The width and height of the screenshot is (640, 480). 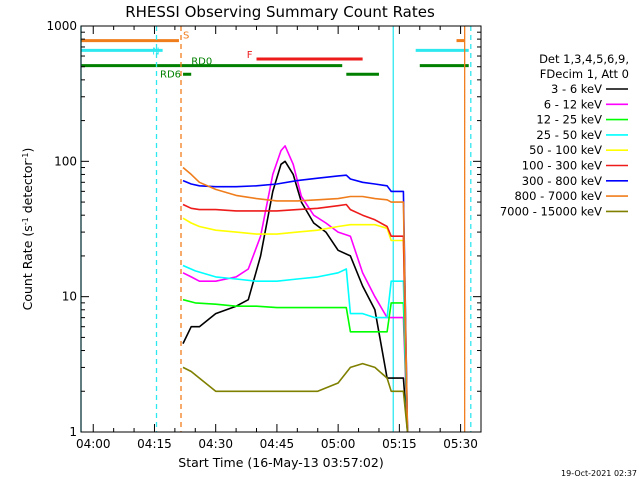 I want to click on x-tick-label: 05:15, so click(x=399, y=444).